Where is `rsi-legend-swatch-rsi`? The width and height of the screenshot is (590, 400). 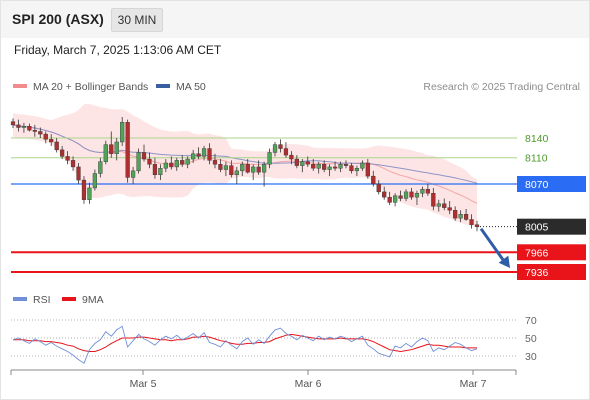
rsi-legend-swatch-rsi is located at coordinates (20, 299).